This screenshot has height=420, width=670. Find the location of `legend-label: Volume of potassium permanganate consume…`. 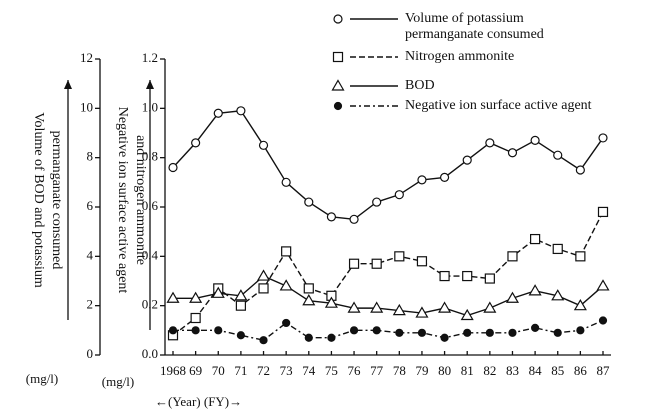

legend-label: Volume of potassium permanganate consume… is located at coordinates (474, 26).